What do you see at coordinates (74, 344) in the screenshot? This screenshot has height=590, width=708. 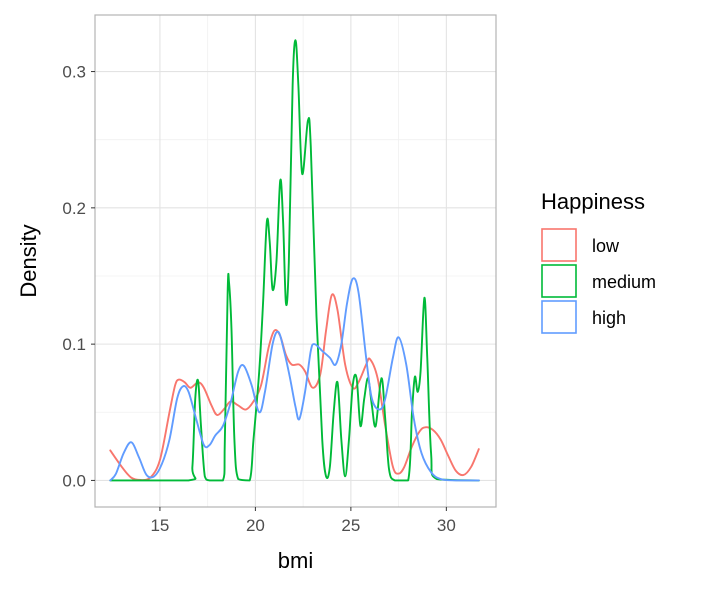 I see `y-tick-label: 0.1` at bounding box center [74, 344].